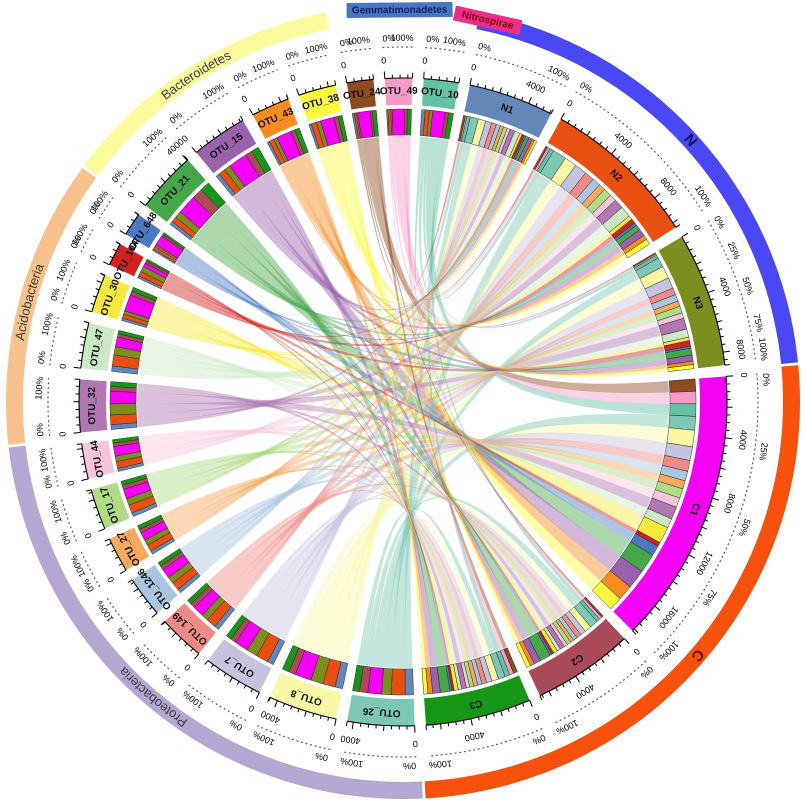 The height and width of the screenshot is (804, 806). What do you see at coordinates (703, 196) in the screenshot?
I see `percent-label-N2-100: 100%` at bounding box center [703, 196].